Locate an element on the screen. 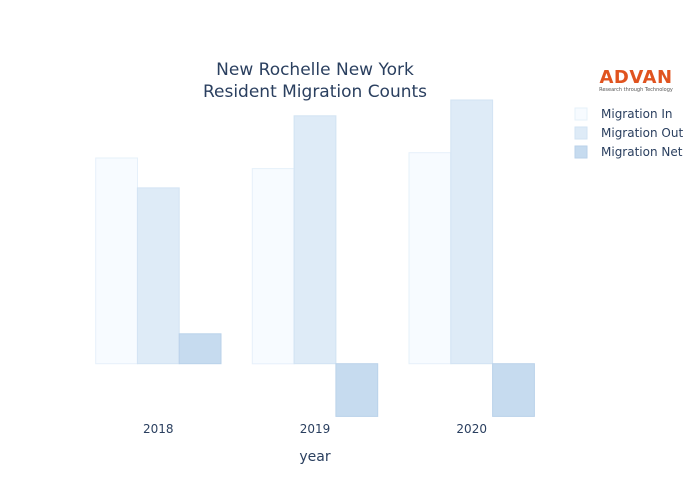 This screenshot has width=700, height=500. bar-migration-net-2019 is located at coordinates (357, 390).